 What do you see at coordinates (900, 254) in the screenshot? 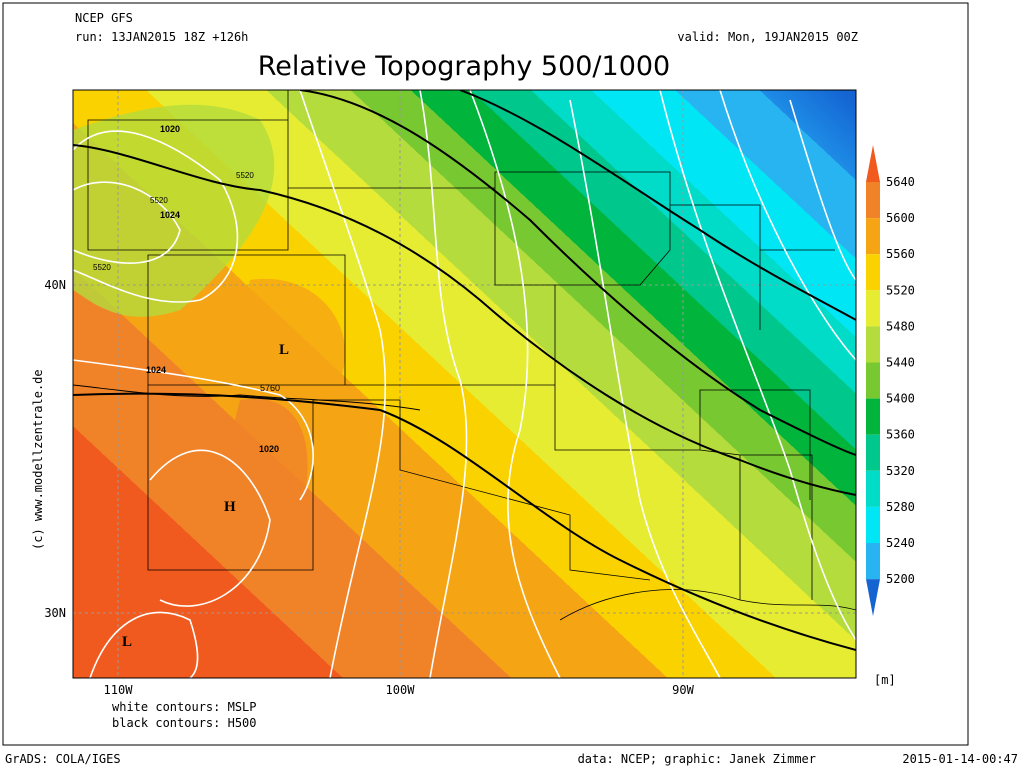
I see `colorbar-label: 5560` at bounding box center [900, 254].